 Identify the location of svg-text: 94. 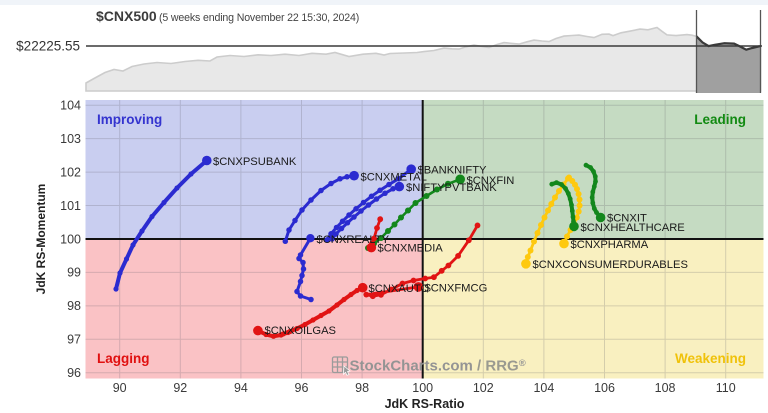
(241, 388).